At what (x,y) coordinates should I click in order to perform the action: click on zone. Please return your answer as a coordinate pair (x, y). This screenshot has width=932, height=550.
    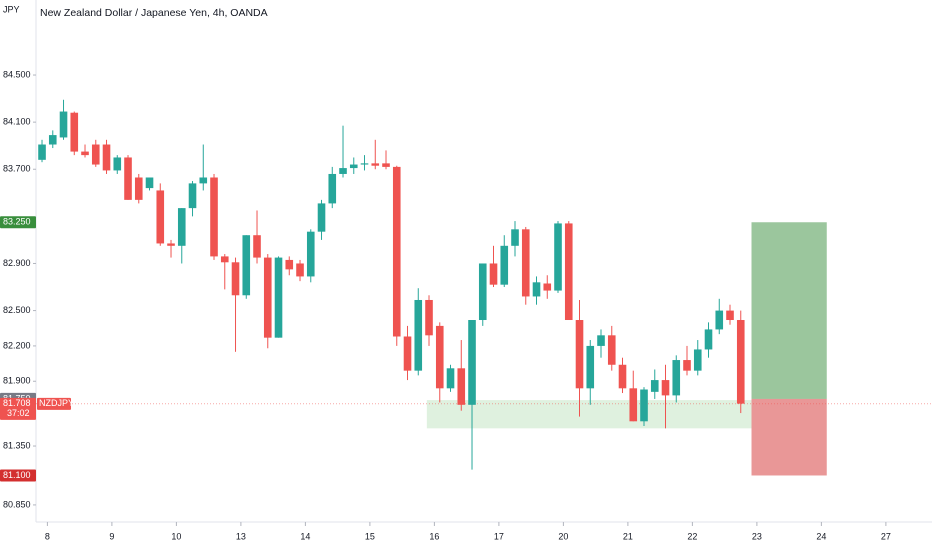
    Looking at the image, I should click on (589, 414).